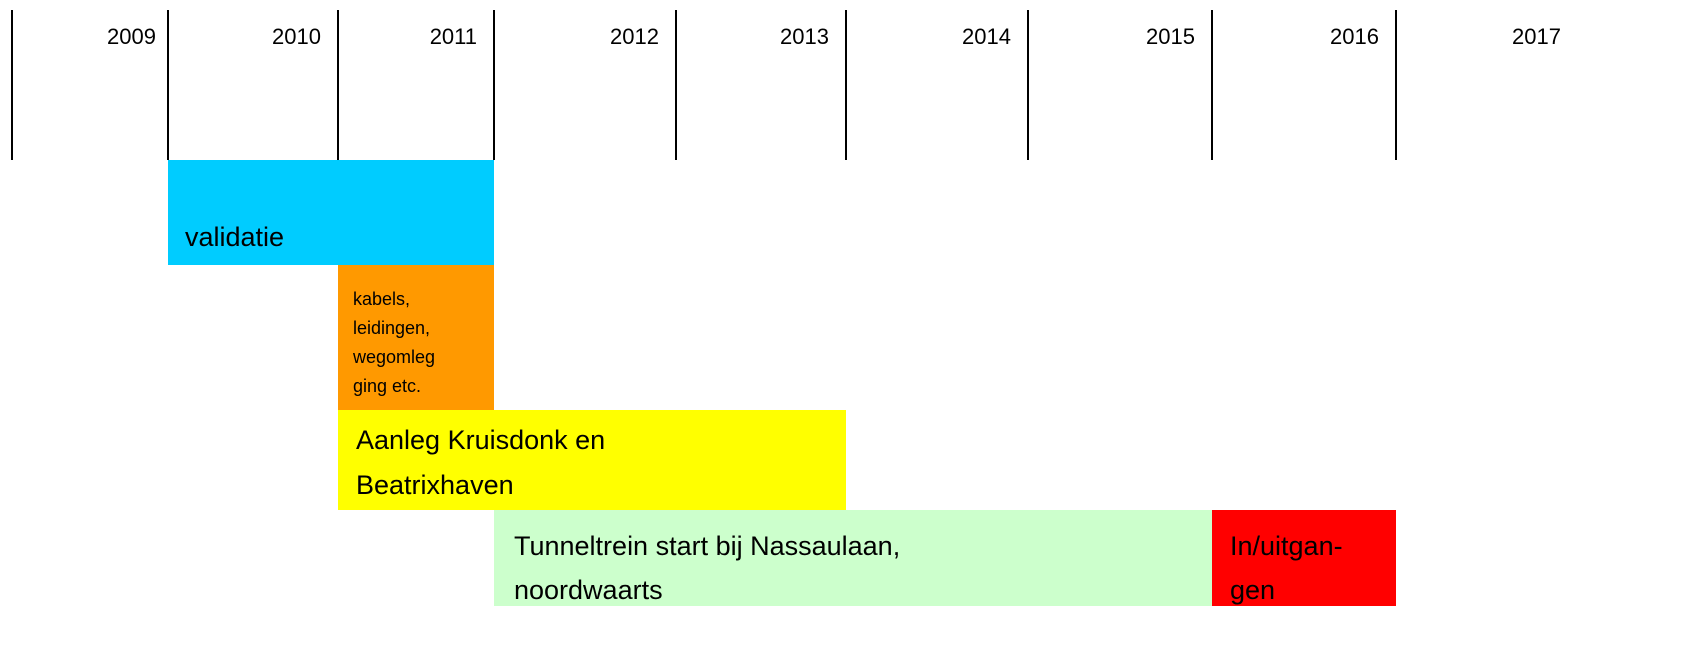  Describe the element at coordinates (804, 36) in the screenshot. I see `year-label: 2013` at that location.